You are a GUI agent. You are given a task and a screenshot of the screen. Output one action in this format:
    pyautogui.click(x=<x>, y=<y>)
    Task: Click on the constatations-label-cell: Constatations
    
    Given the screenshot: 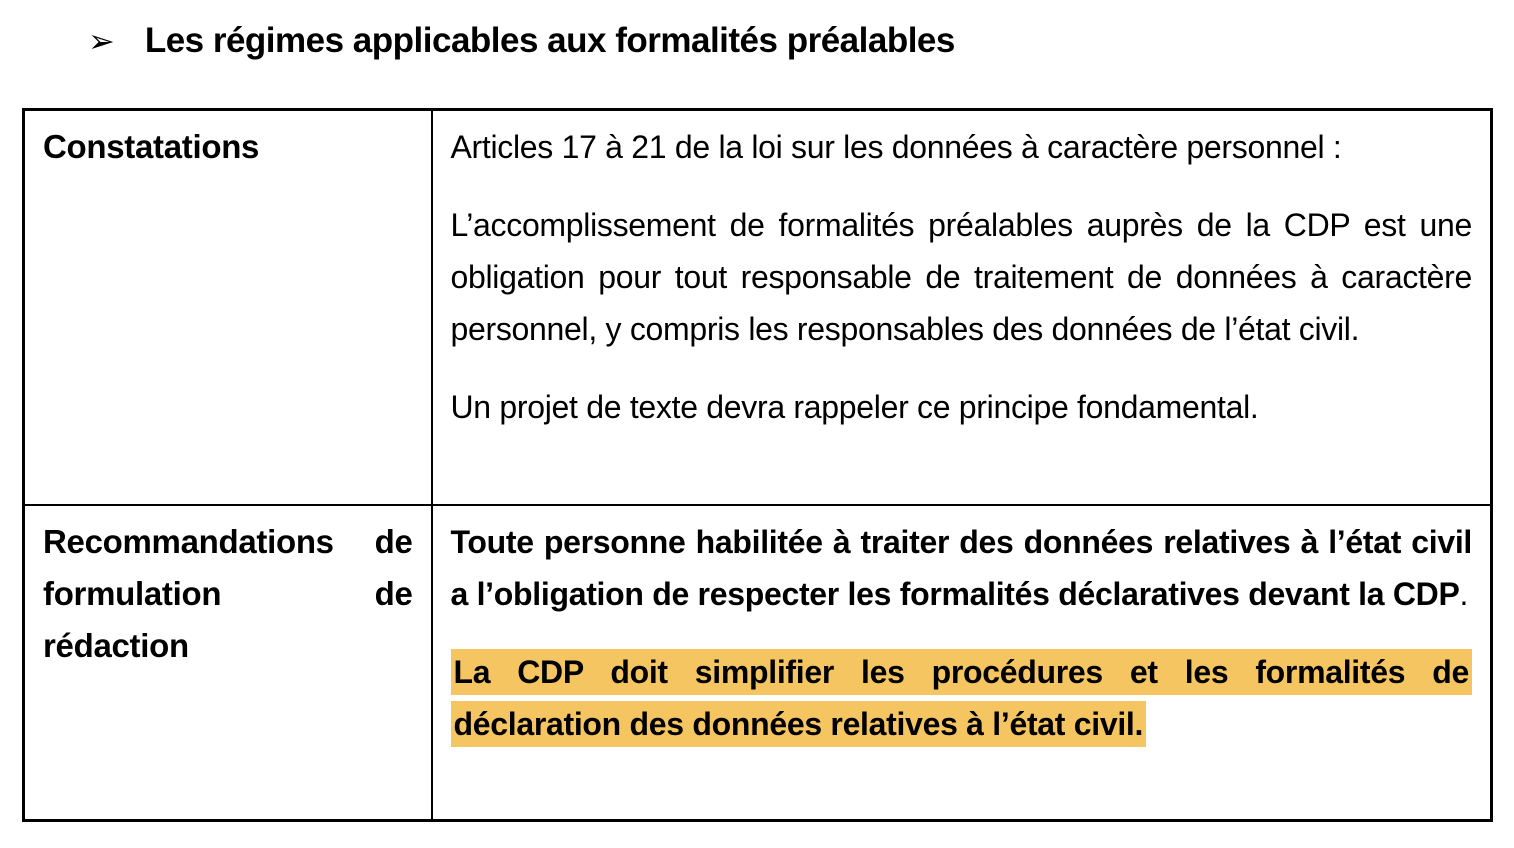 What is the action you would take?
    pyautogui.click(x=227, y=307)
    